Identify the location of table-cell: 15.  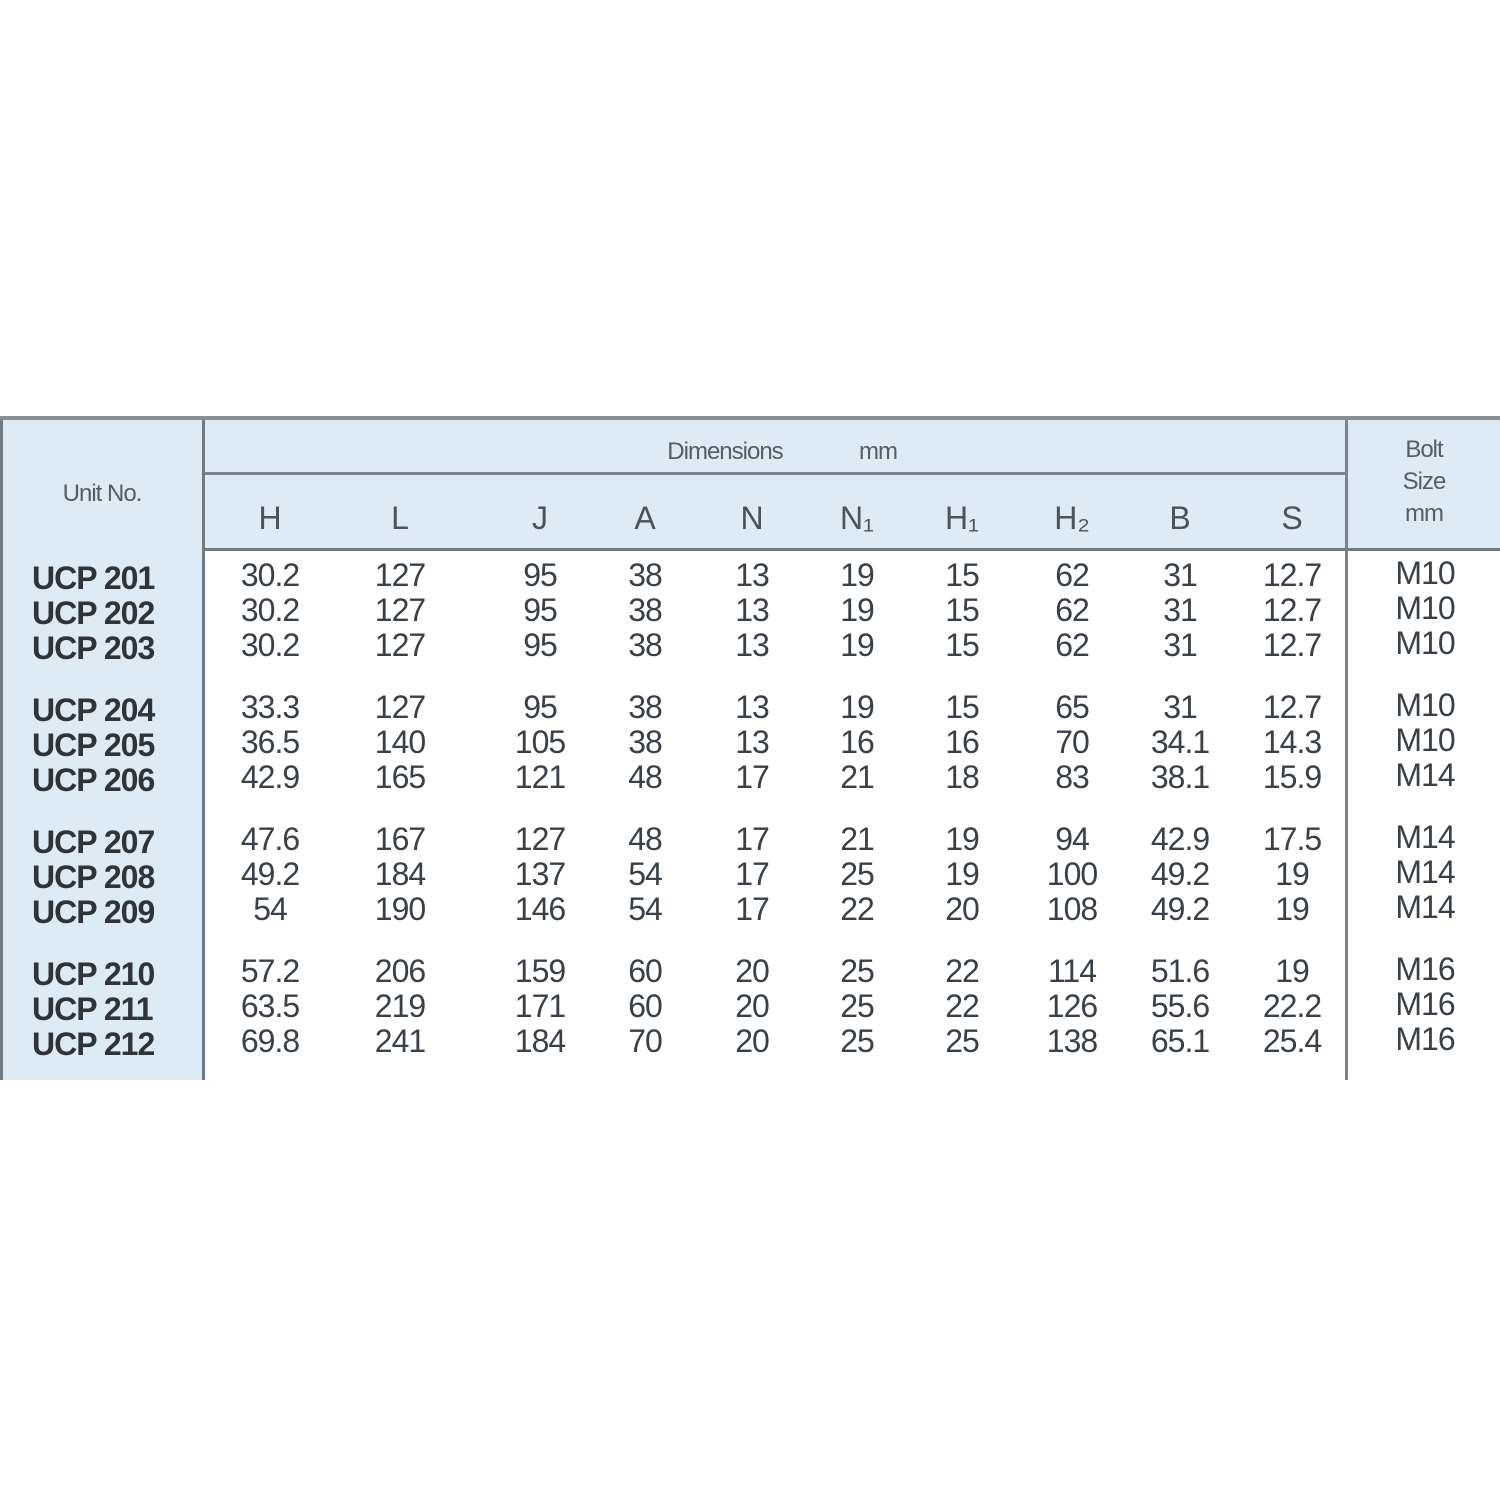
(962, 645).